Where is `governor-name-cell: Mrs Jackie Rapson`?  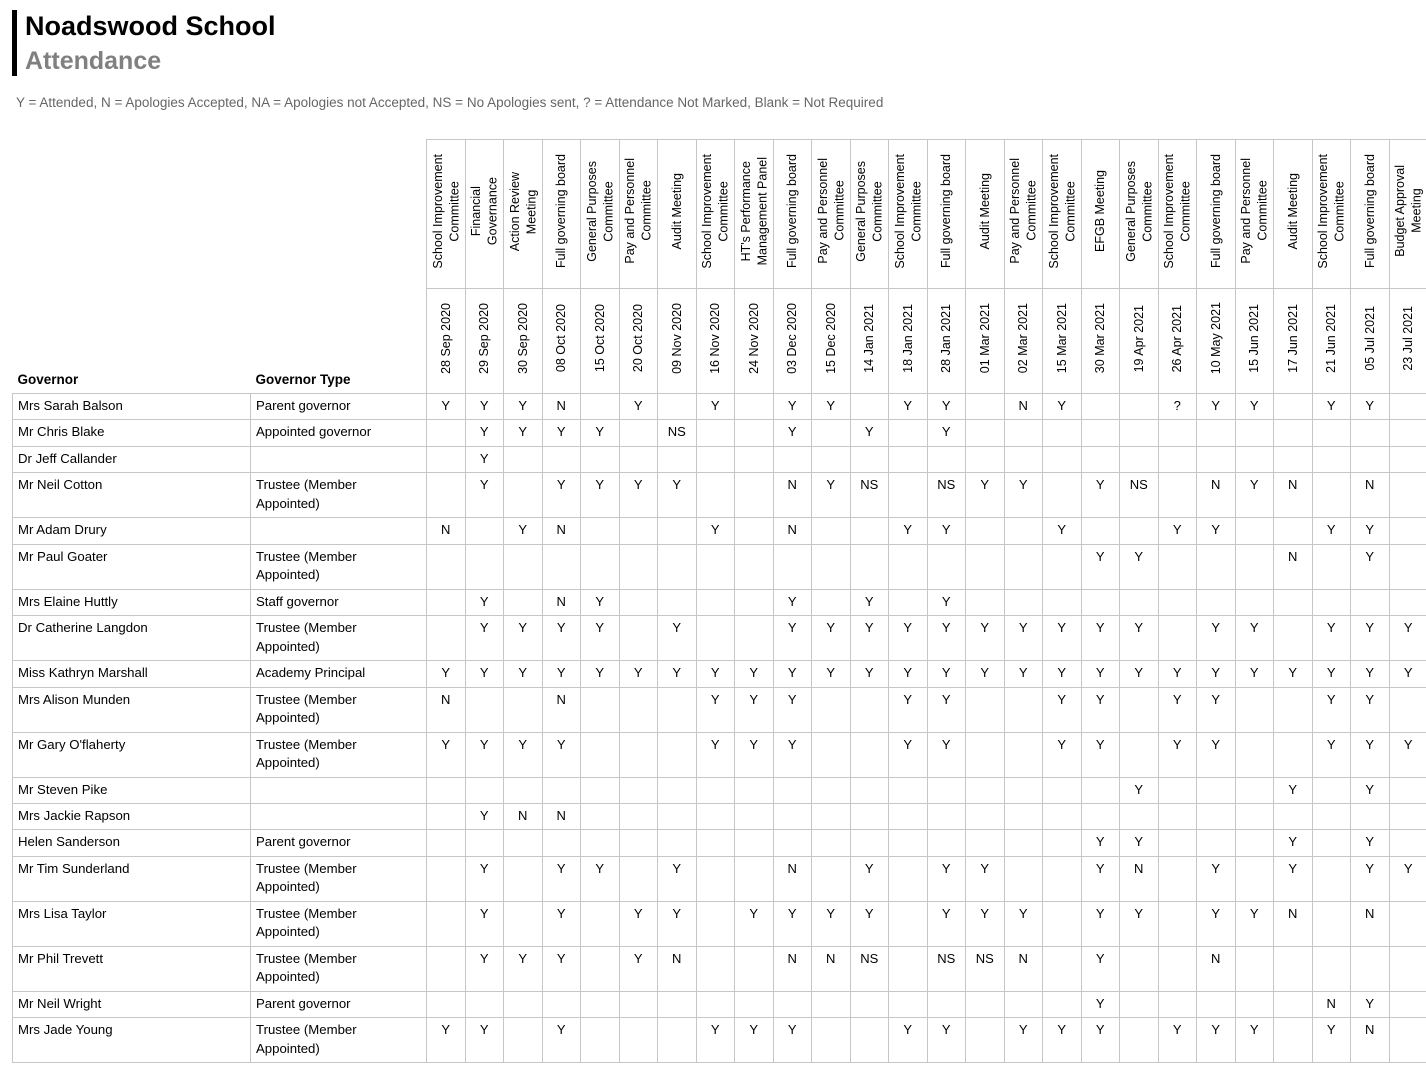 governor-name-cell: Mrs Jackie Rapson is located at coordinates (132, 816).